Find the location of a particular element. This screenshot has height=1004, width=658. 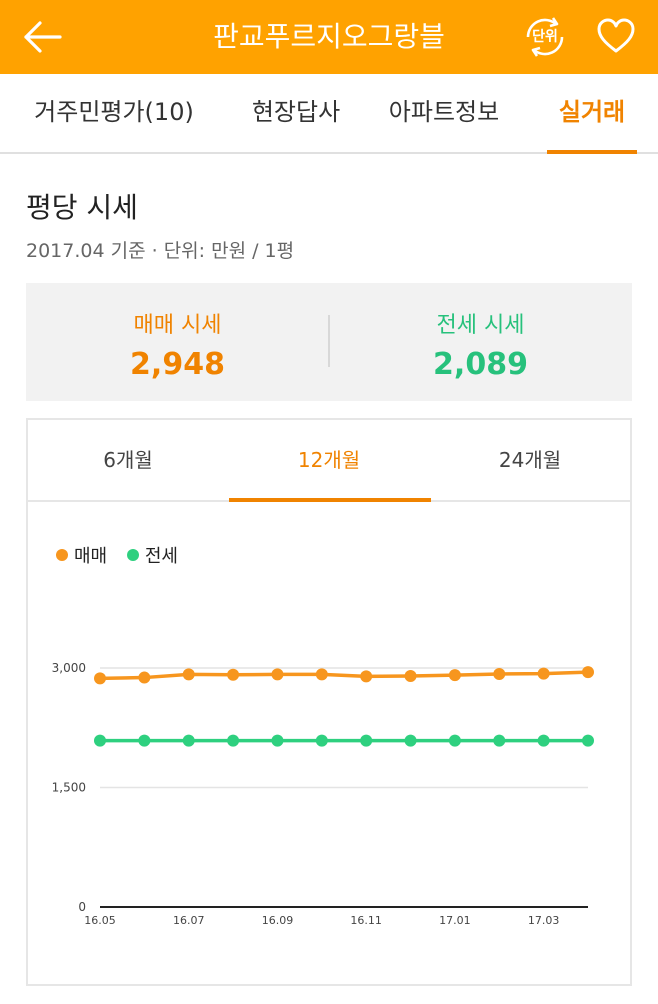

active-period-indicator is located at coordinates (330, 500).